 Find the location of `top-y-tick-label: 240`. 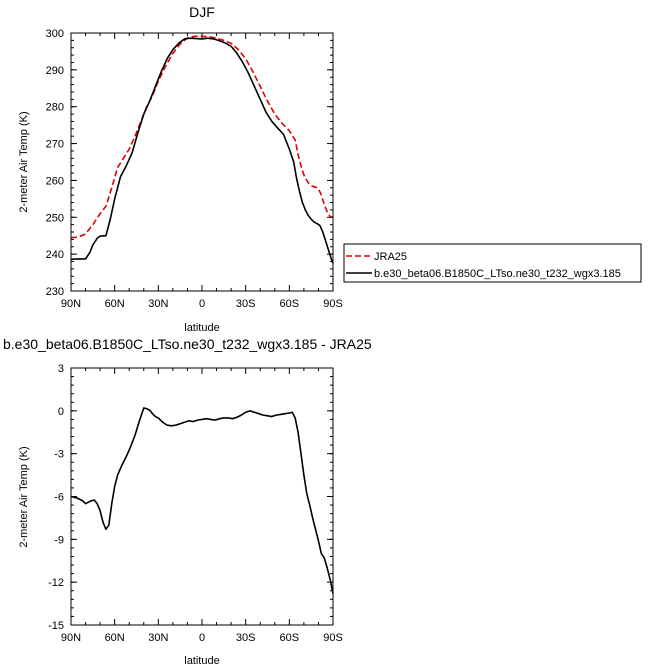

top-y-tick-label: 240 is located at coordinates (55, 255).